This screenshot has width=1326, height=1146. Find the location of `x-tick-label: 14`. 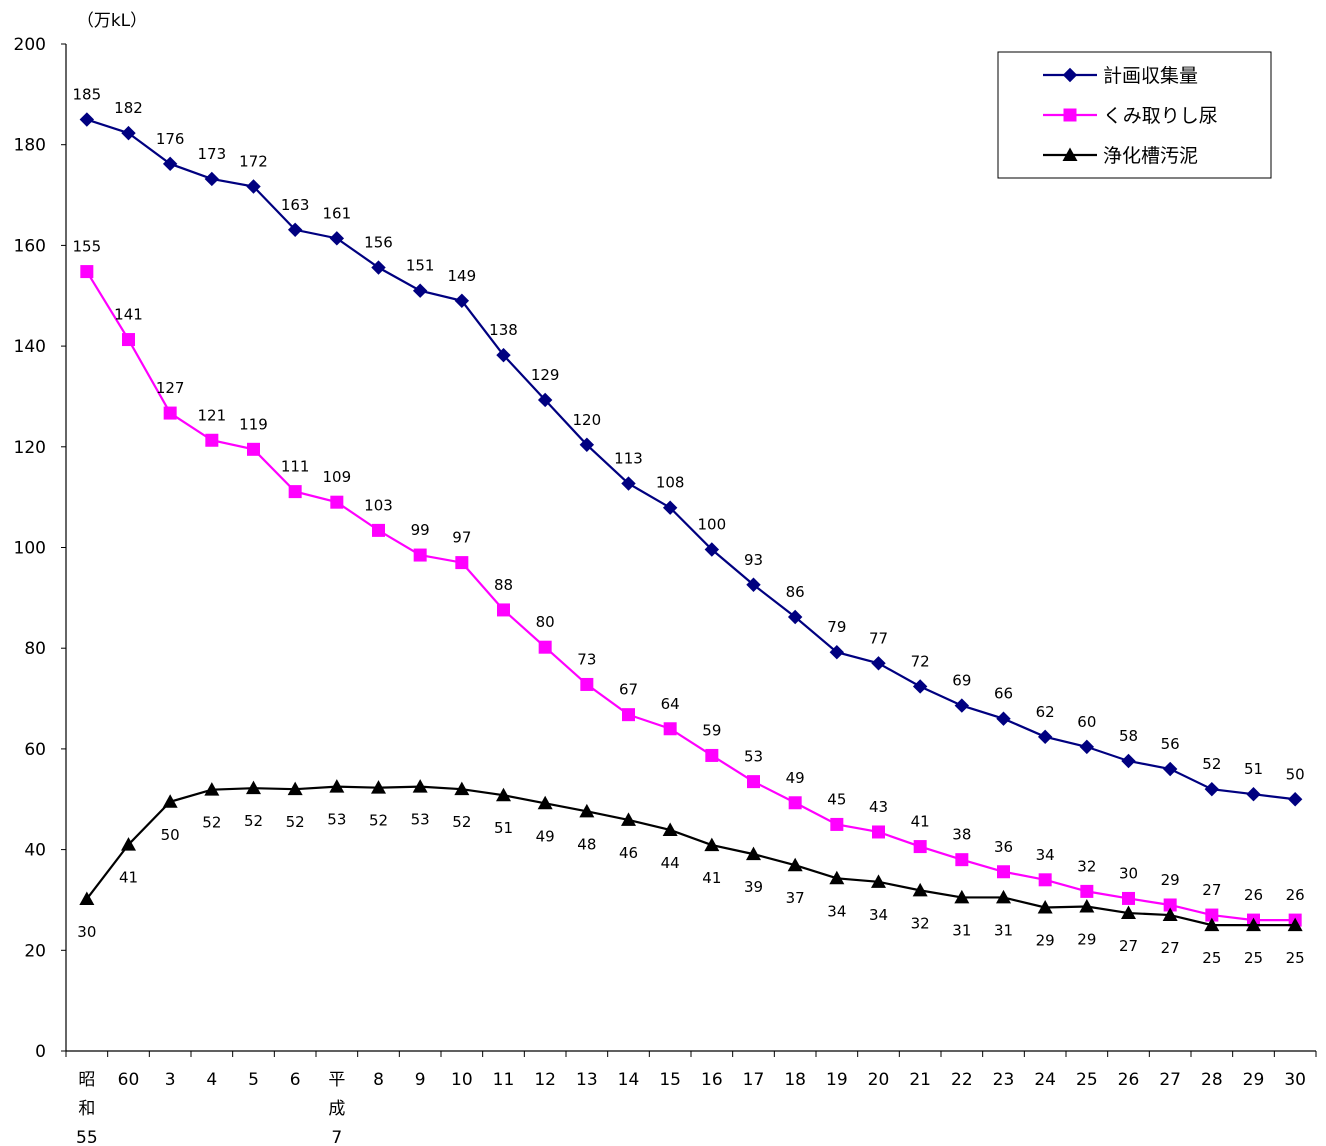

x-tick-label: 14 is located at coordinates (629, 1080).